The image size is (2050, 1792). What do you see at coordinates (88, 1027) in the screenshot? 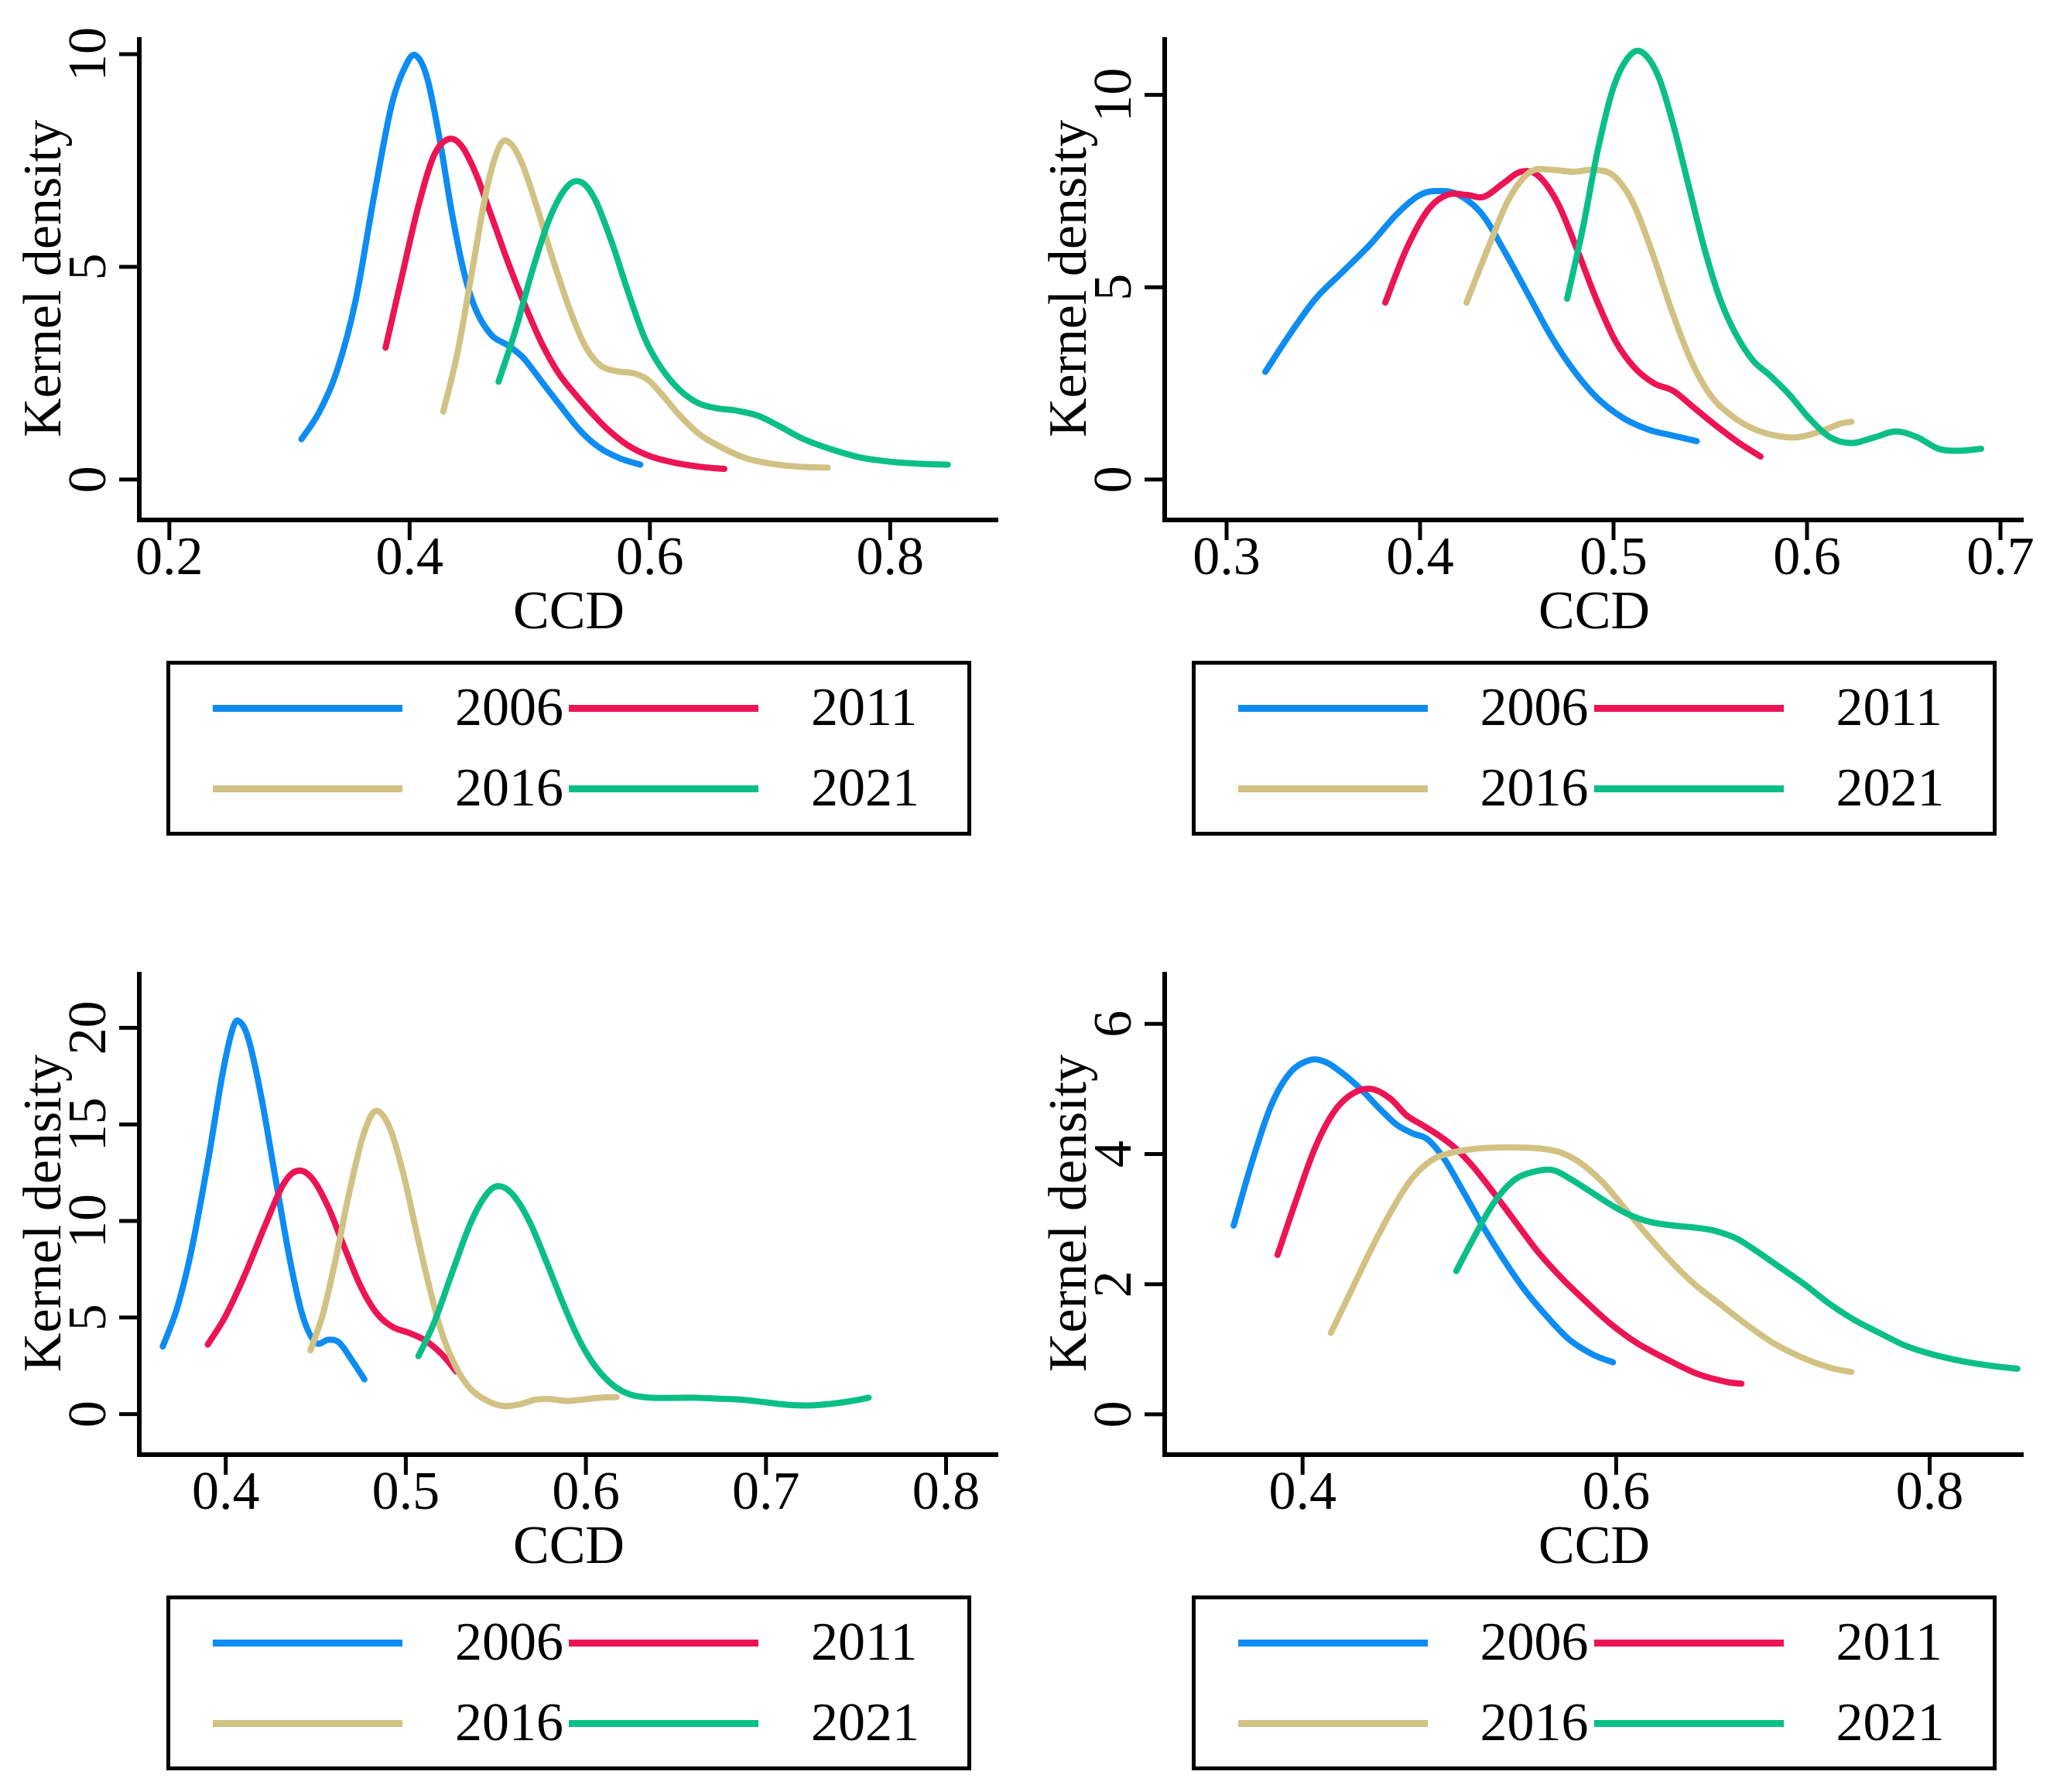
I see `y-tick-label: 20` at bounding box center [88, 1027].